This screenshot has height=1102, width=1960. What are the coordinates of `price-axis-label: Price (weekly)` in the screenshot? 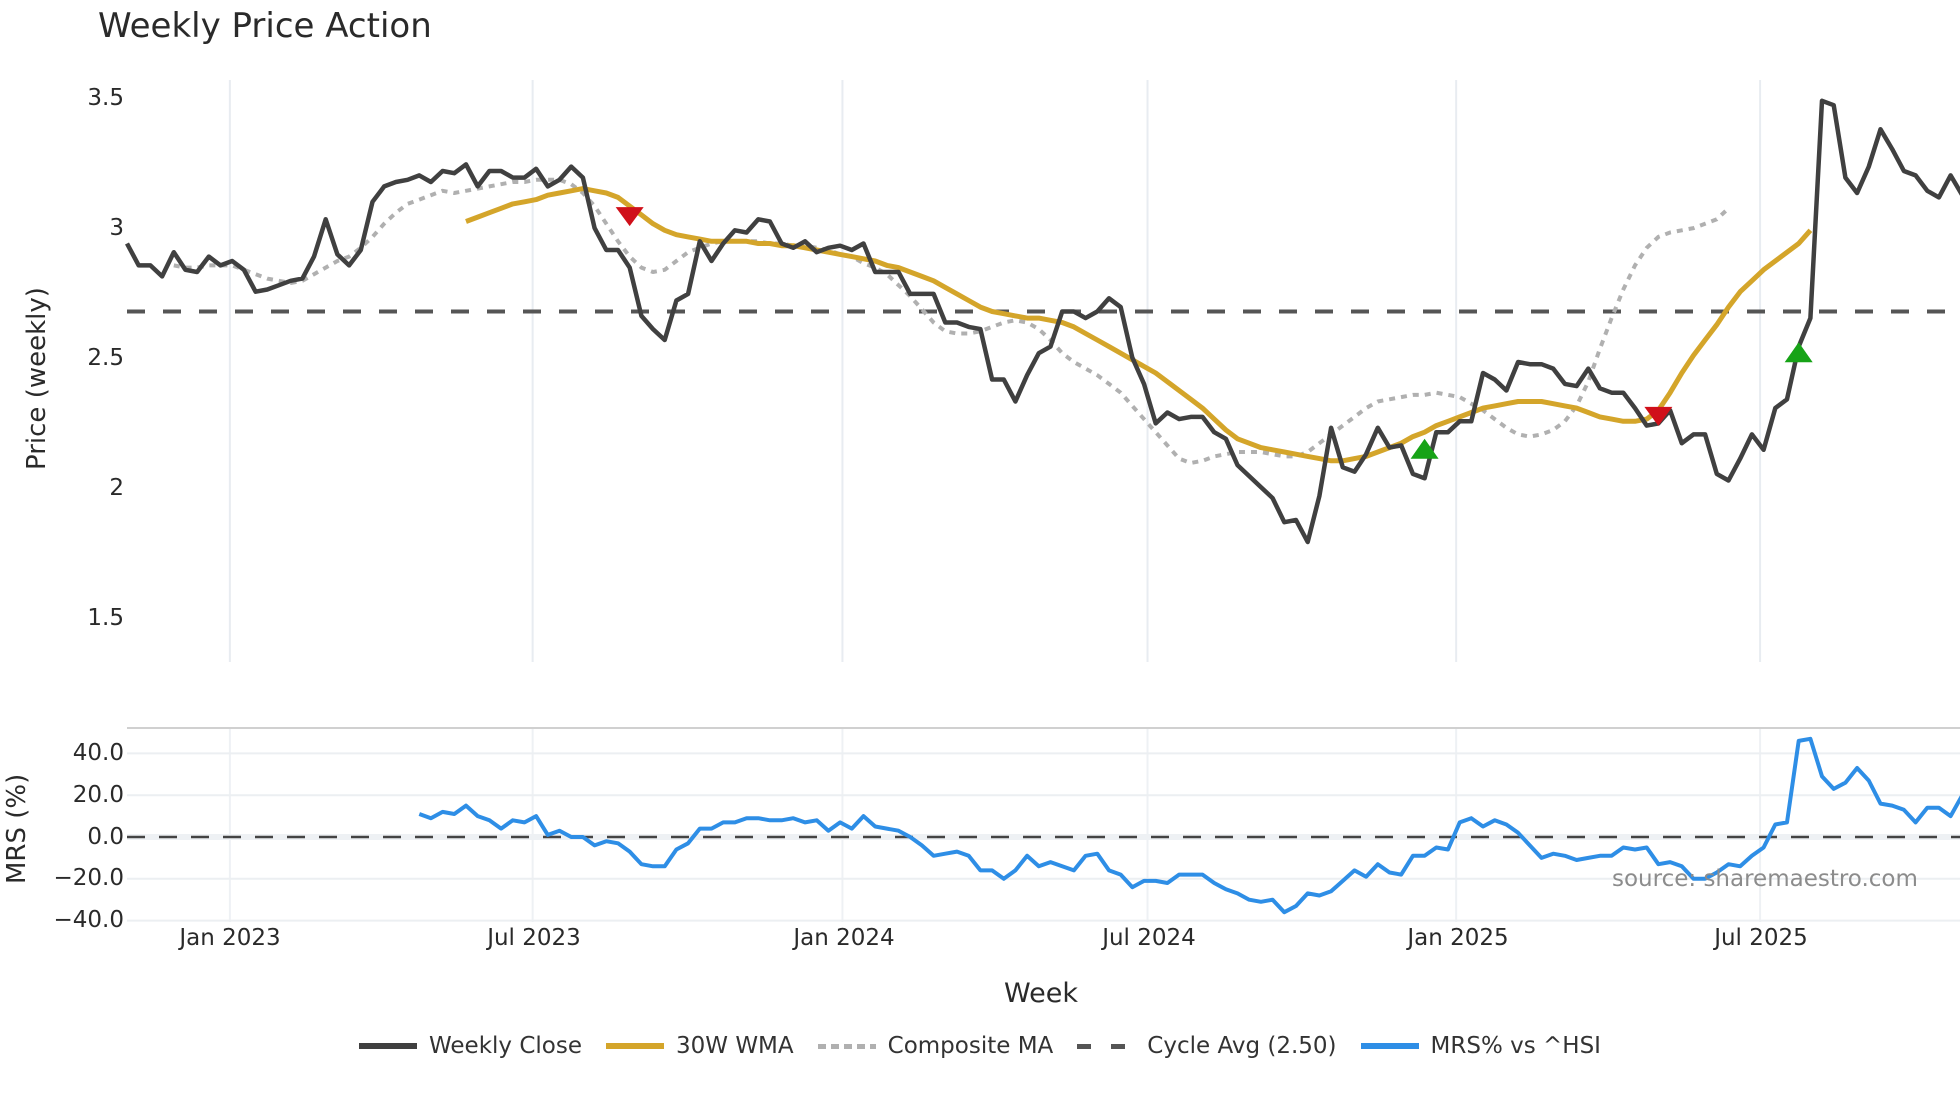 It's located at (37, 378).